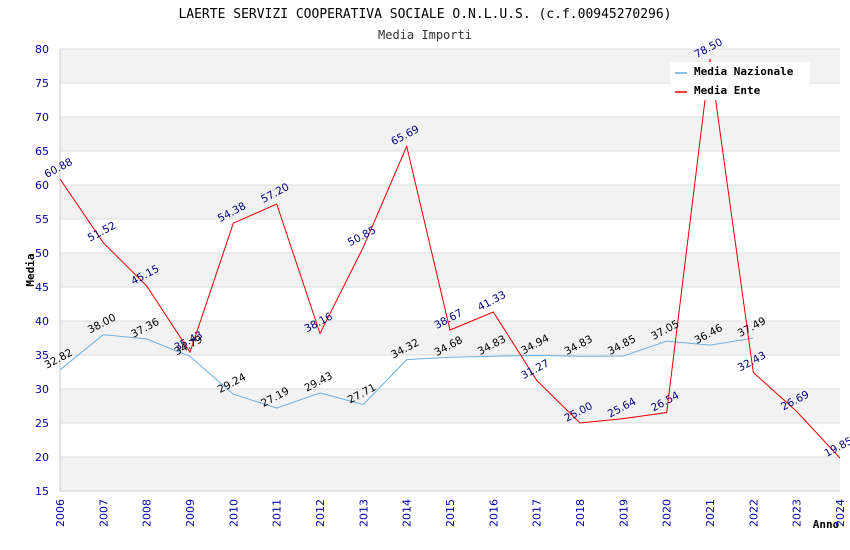 This screenshot has height=550, width=850. Describe the element at coordinates (42, 253) in the screenshot. I see `y-tick-label: 50` at that location.